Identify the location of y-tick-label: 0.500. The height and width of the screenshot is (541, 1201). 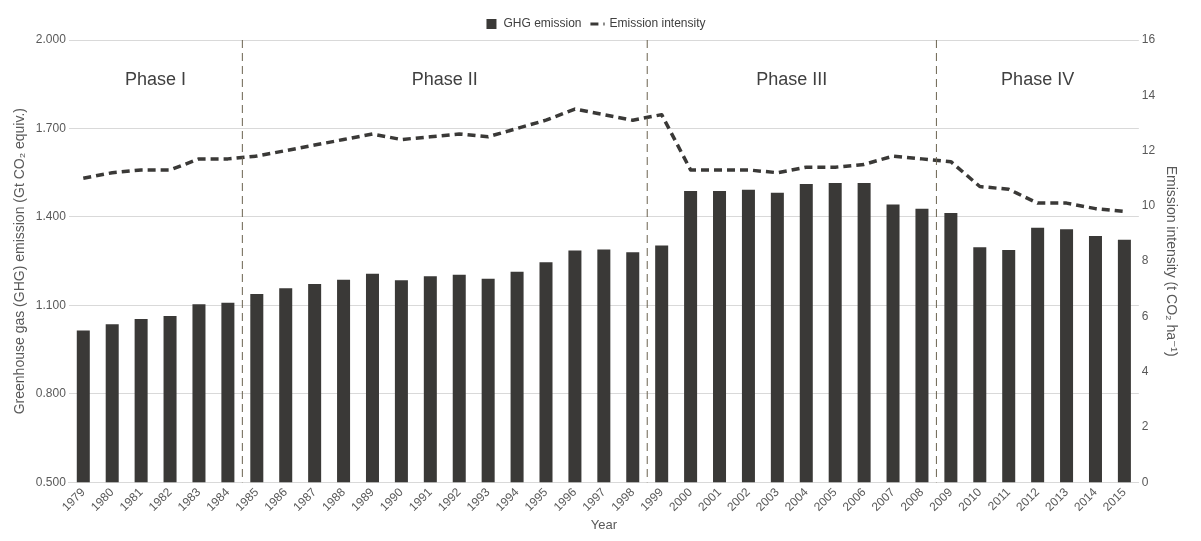
(51, 481).